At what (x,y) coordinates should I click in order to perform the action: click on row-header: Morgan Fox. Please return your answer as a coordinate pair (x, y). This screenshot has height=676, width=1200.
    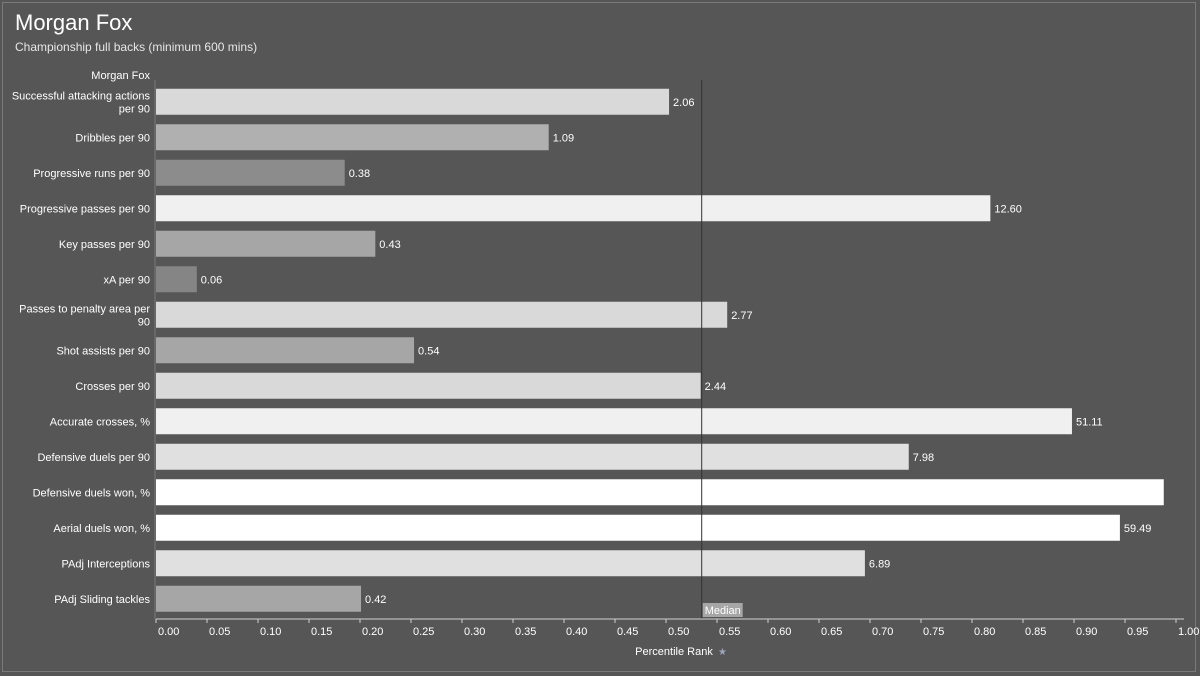
    Looking at the image, I should click on (120, 76).